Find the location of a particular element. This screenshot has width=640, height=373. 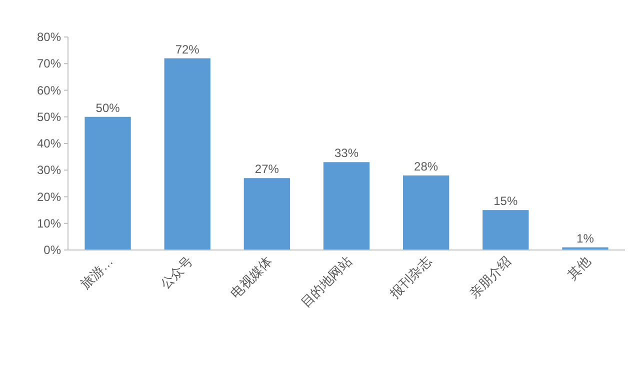

x-tick-label: 目的地网站 is located at coordinates (326, 282).